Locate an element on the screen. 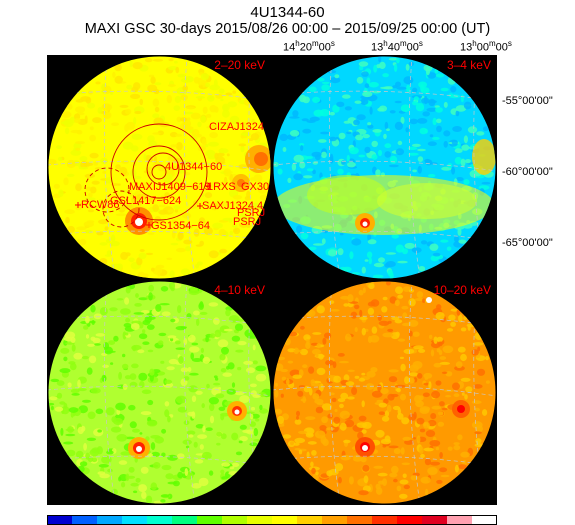  ra-label-1420: 14h20m00s is located at coordinates (309, 46).